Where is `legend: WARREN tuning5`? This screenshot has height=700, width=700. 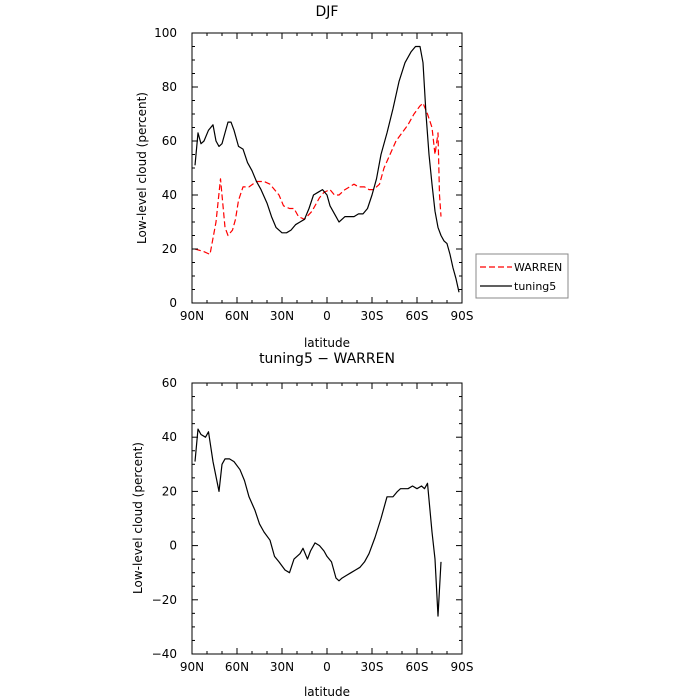 legend: WARREN tuning5 is located at coordinates (522, 276).